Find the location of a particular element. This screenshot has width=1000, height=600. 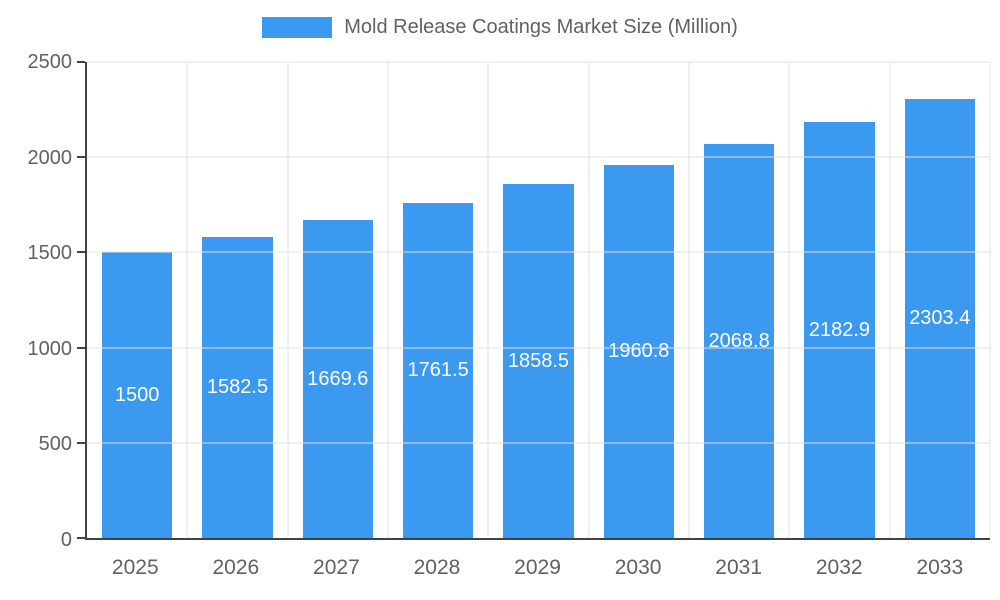

bar: 1500 is located at coordinates (137, 395).